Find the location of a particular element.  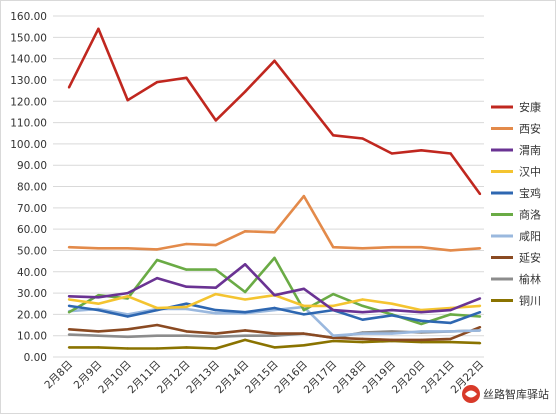

y-tick-label: 150.00 is located at coordinates (28, 38).